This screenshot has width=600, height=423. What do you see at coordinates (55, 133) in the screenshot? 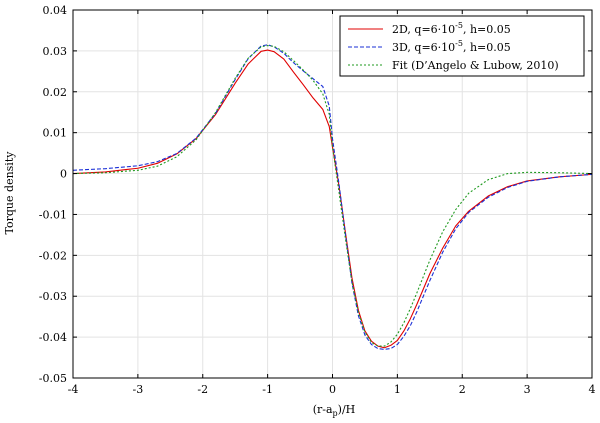
I see `y-tick-label: 0.01` at bounding box center [55, 133].